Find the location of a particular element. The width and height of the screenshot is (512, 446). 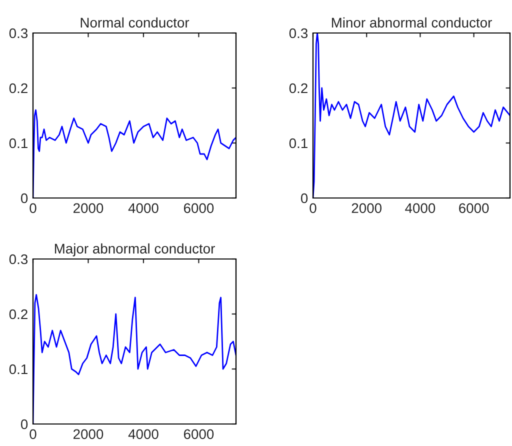

chart-title: Normal conductor is located at coordinates (135, 22).